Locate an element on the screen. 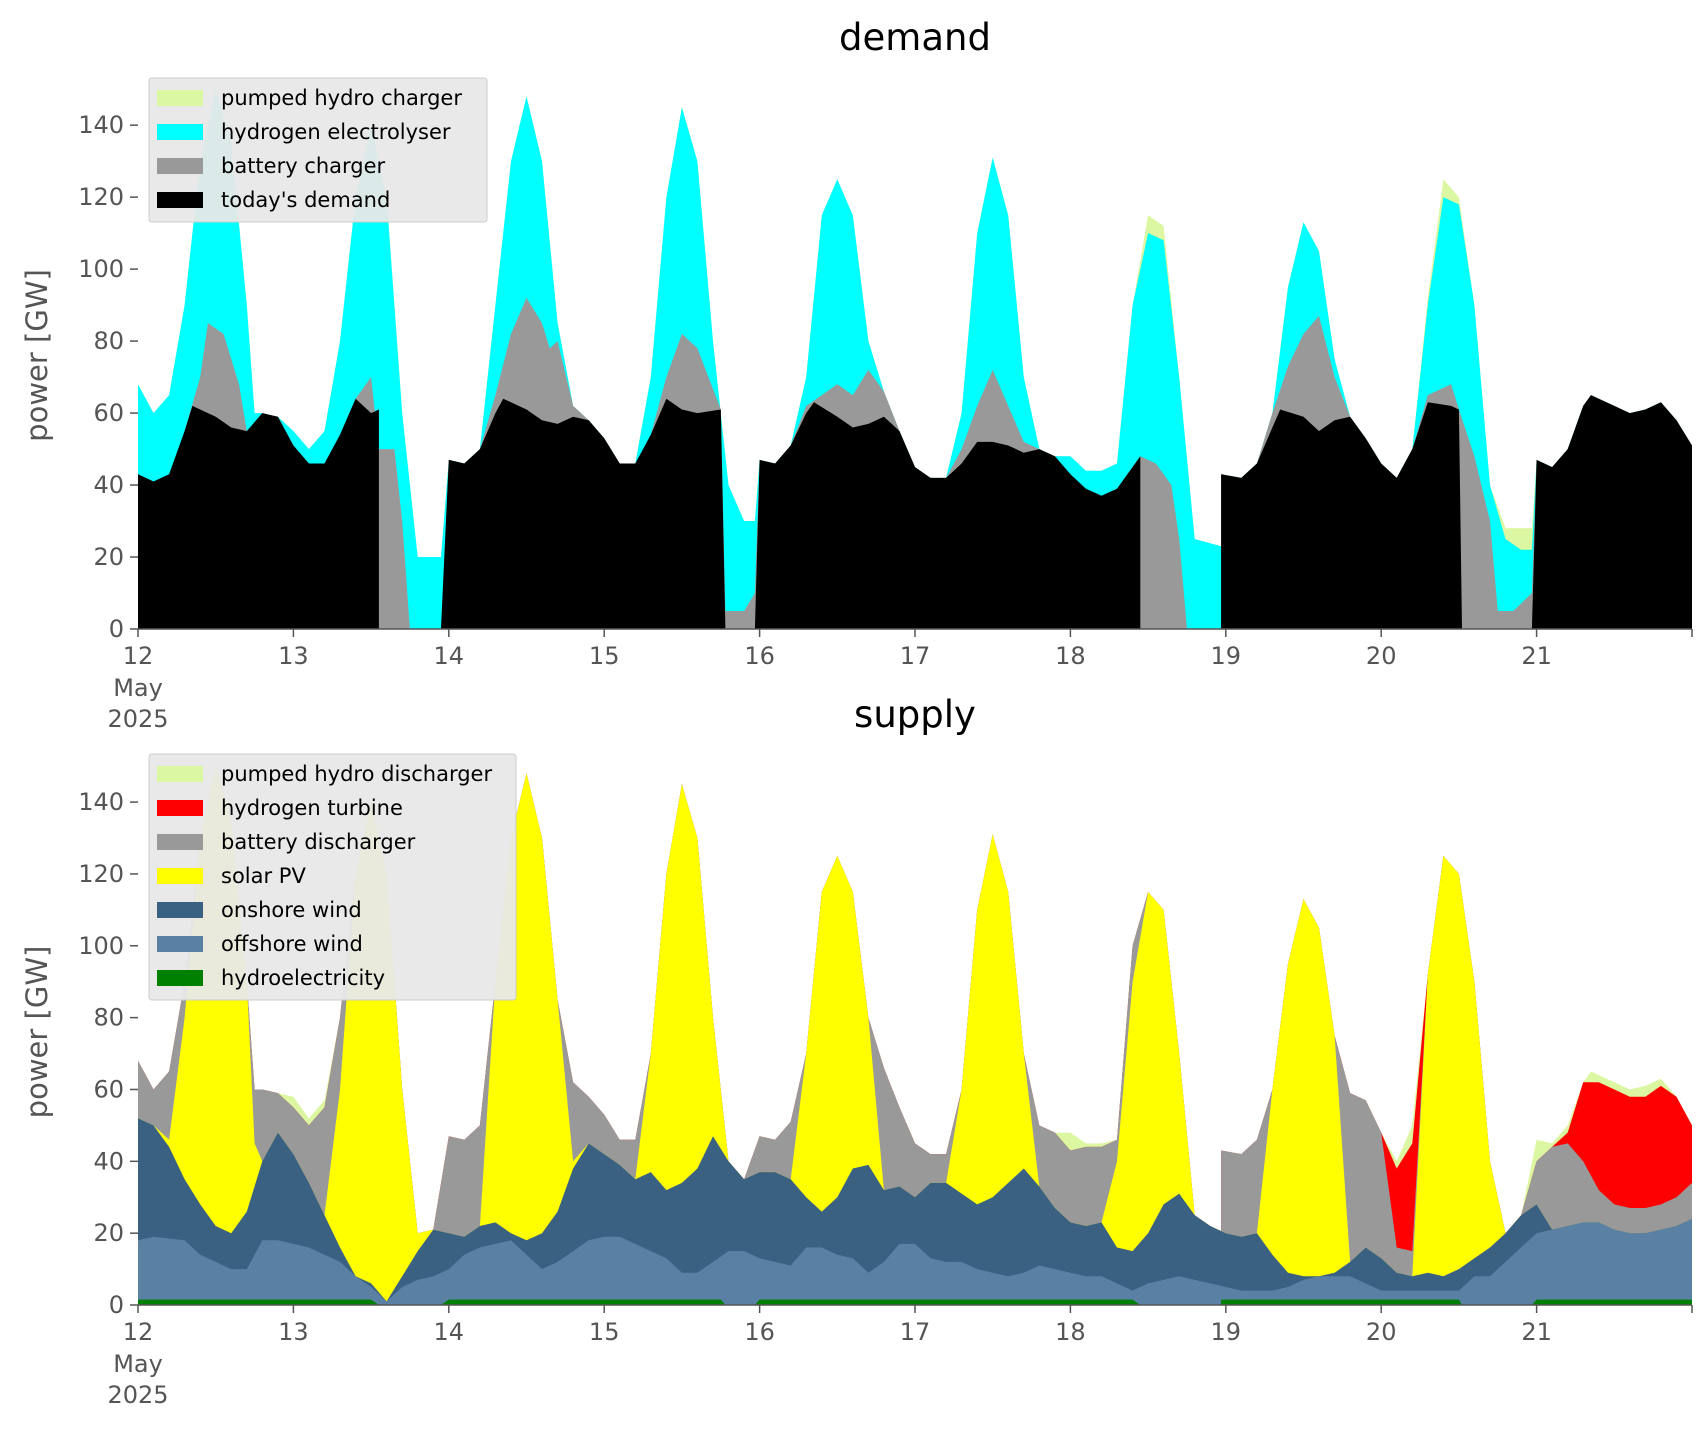 This screenshot has width=1706, height=1431. legend-label: today's demand is located at coordinates (305, 200).